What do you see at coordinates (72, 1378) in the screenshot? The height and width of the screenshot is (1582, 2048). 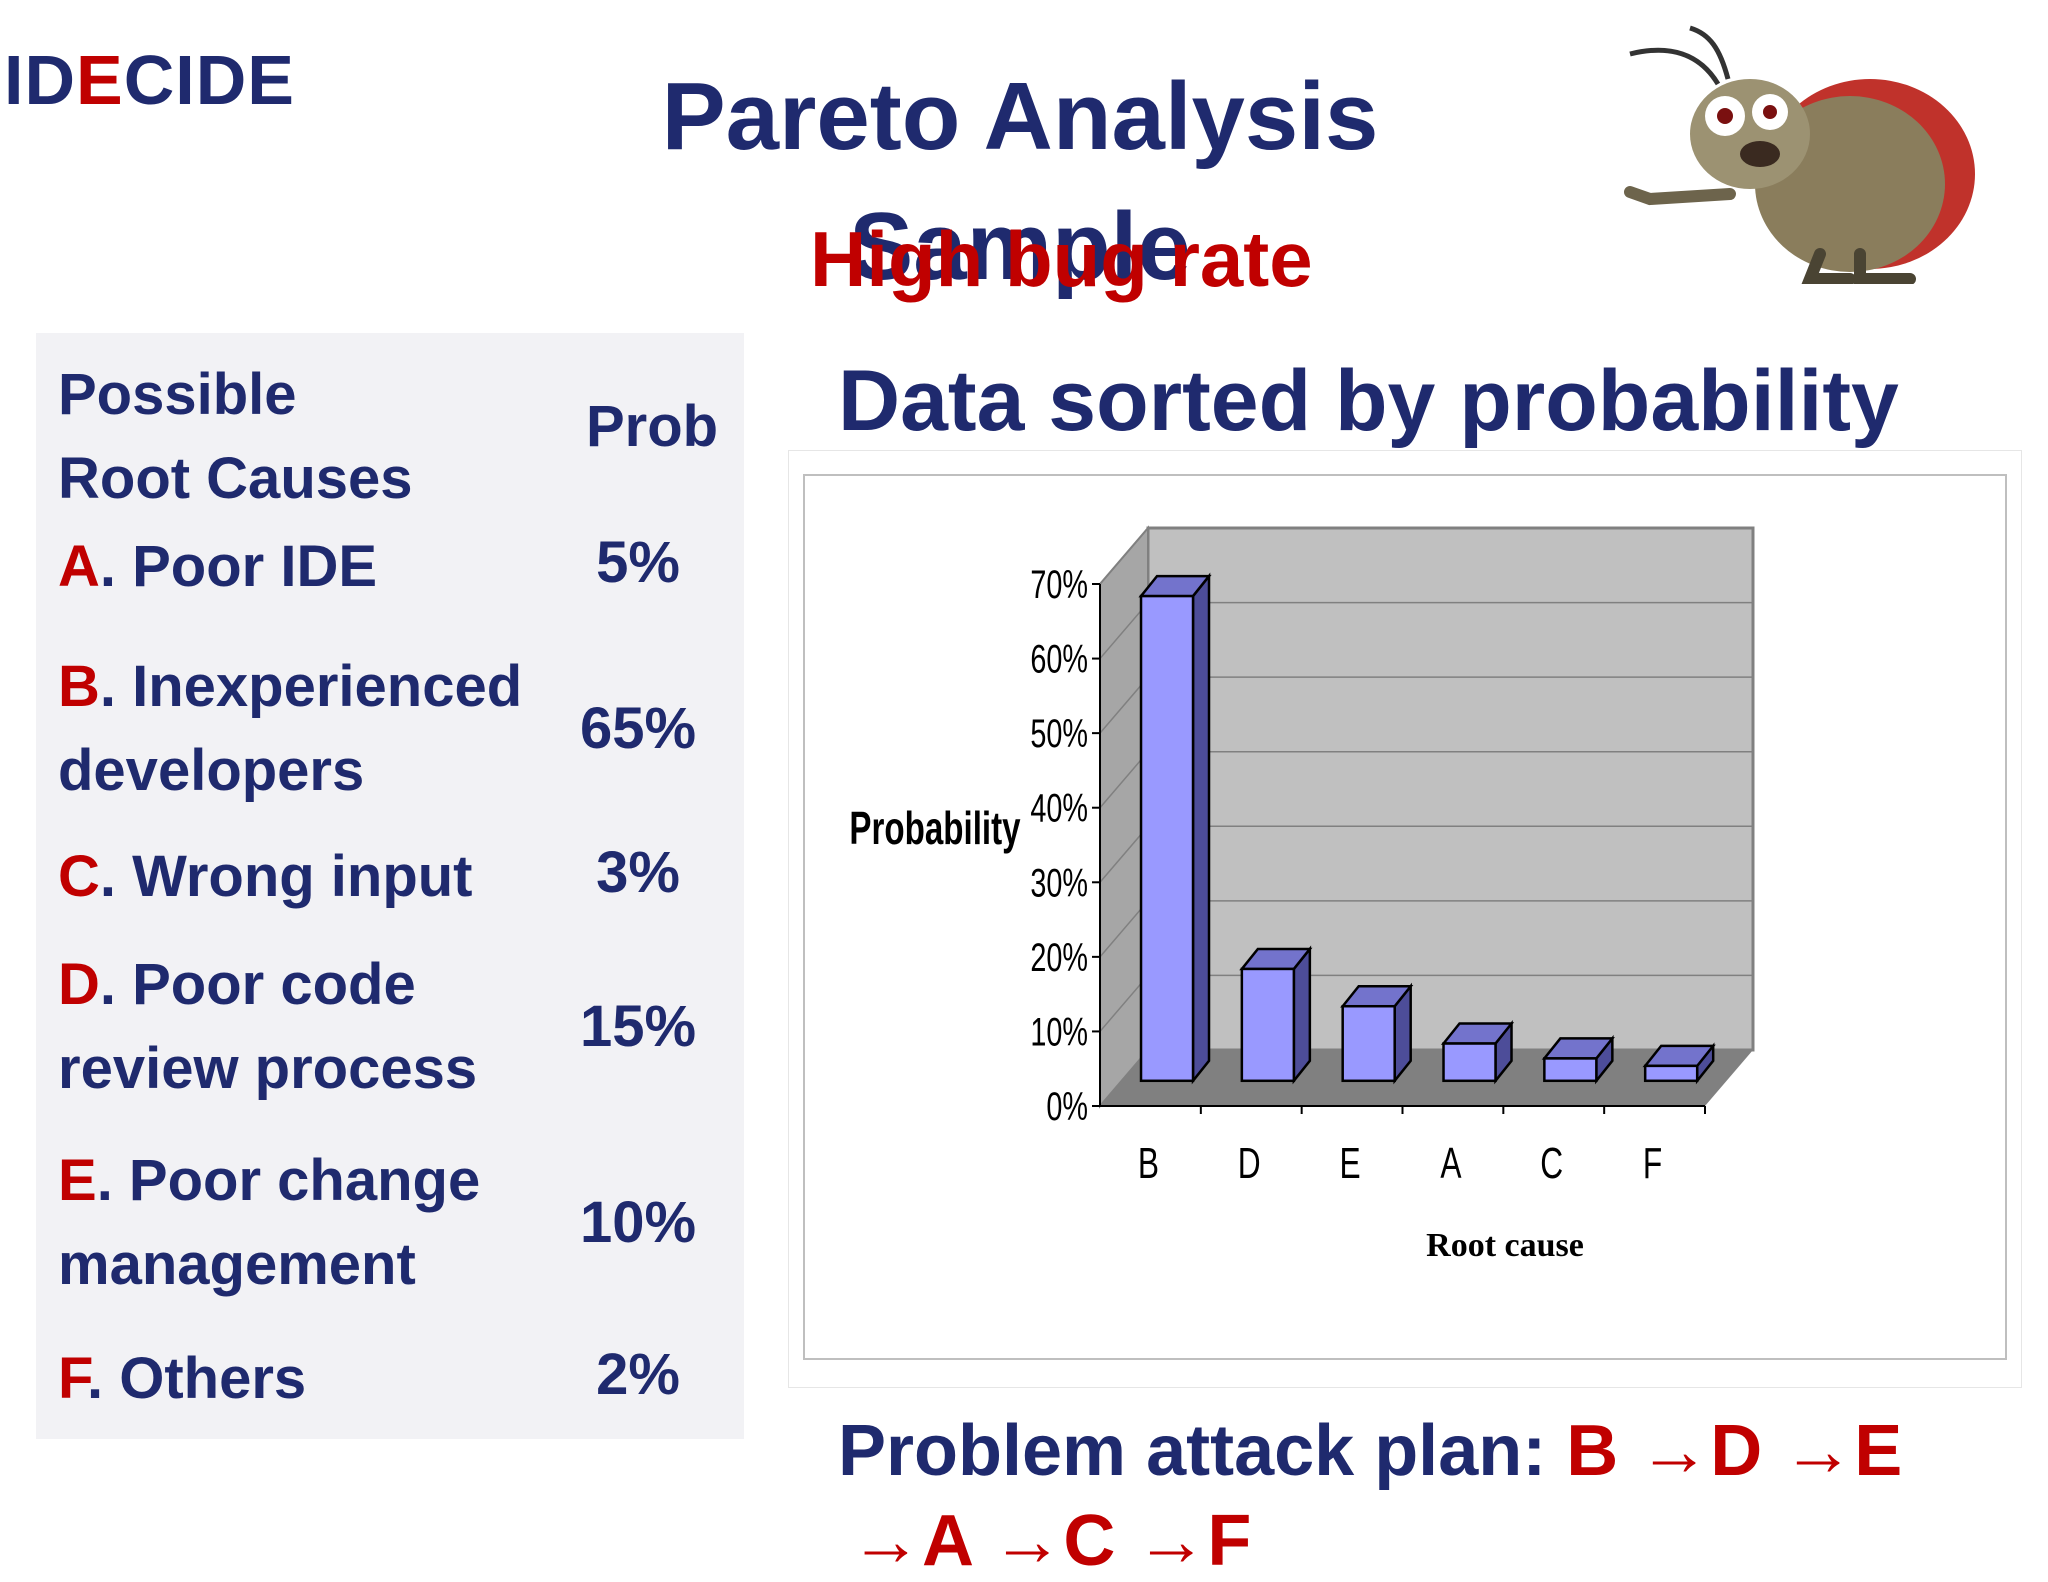 I see `row-letter: F` at bounding box center [72, 1378].